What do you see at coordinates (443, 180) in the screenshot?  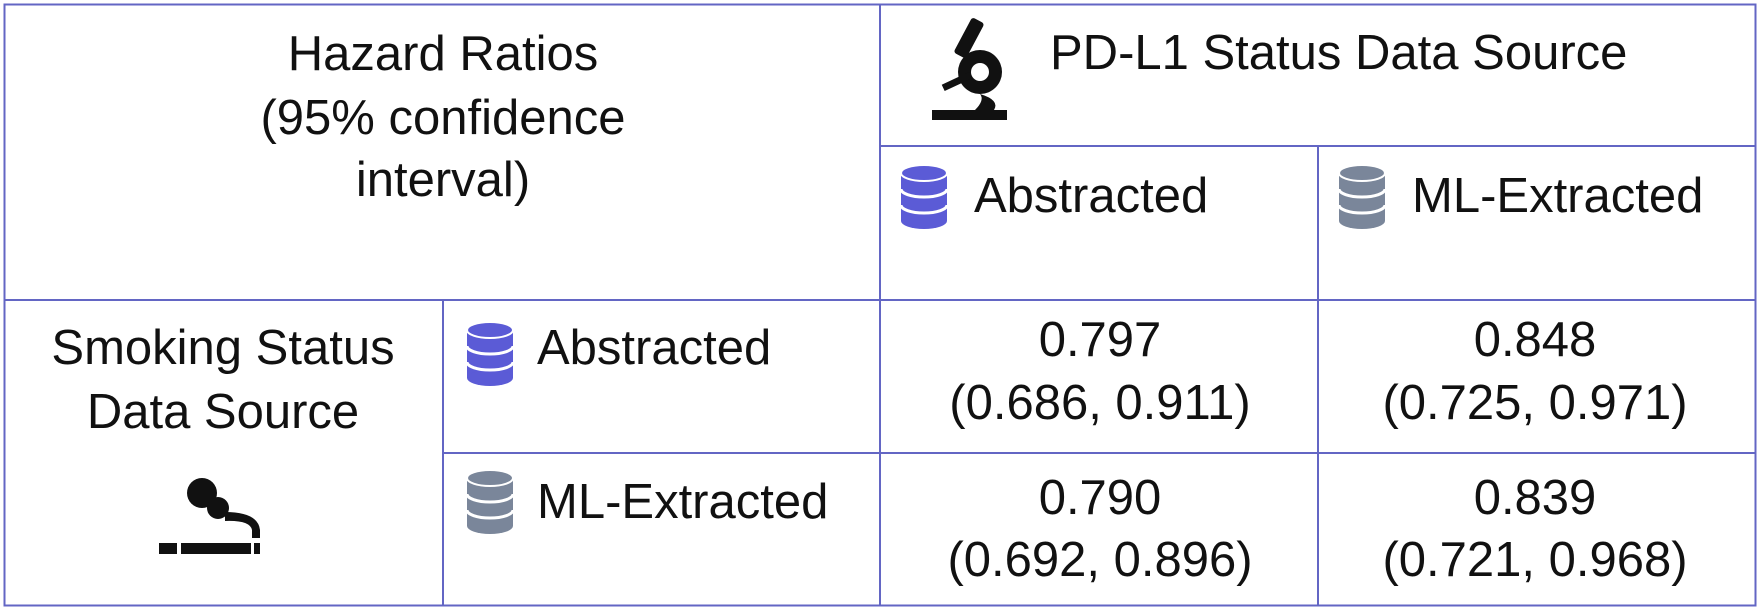 I see `header-title: interval)` at bounding box center [443, 180].